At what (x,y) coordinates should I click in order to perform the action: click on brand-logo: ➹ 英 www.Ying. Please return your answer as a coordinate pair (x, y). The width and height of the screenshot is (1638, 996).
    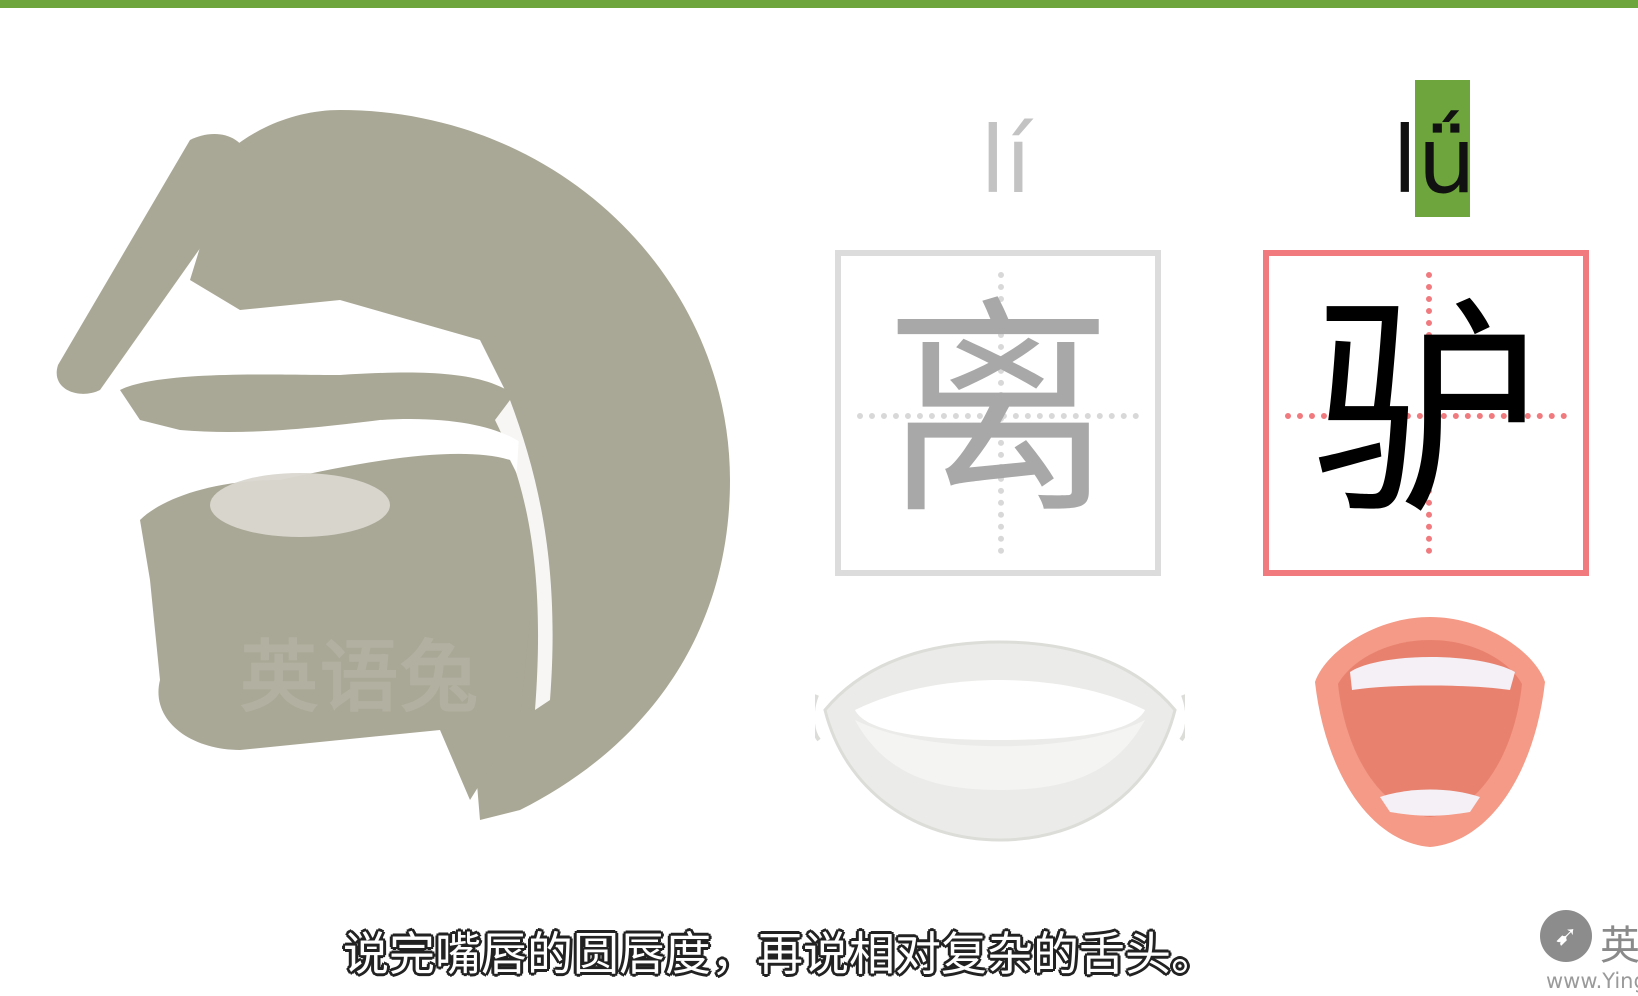
    Looking at the image, I should click on (1589, 950).